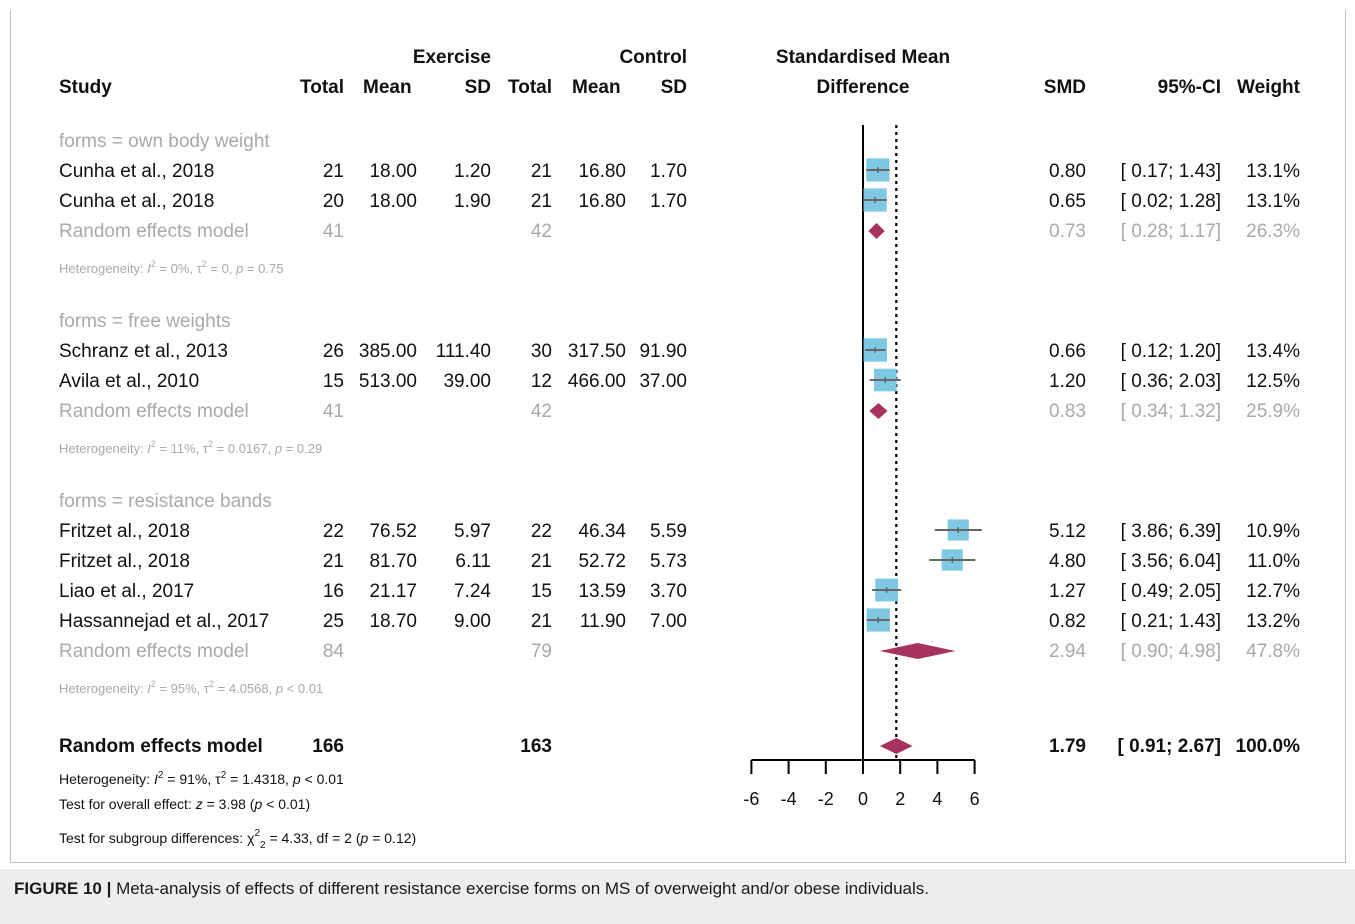 This screenshot has width=1355, height=924. I want to click on study-total-exercise: 26, so click(333, 351).